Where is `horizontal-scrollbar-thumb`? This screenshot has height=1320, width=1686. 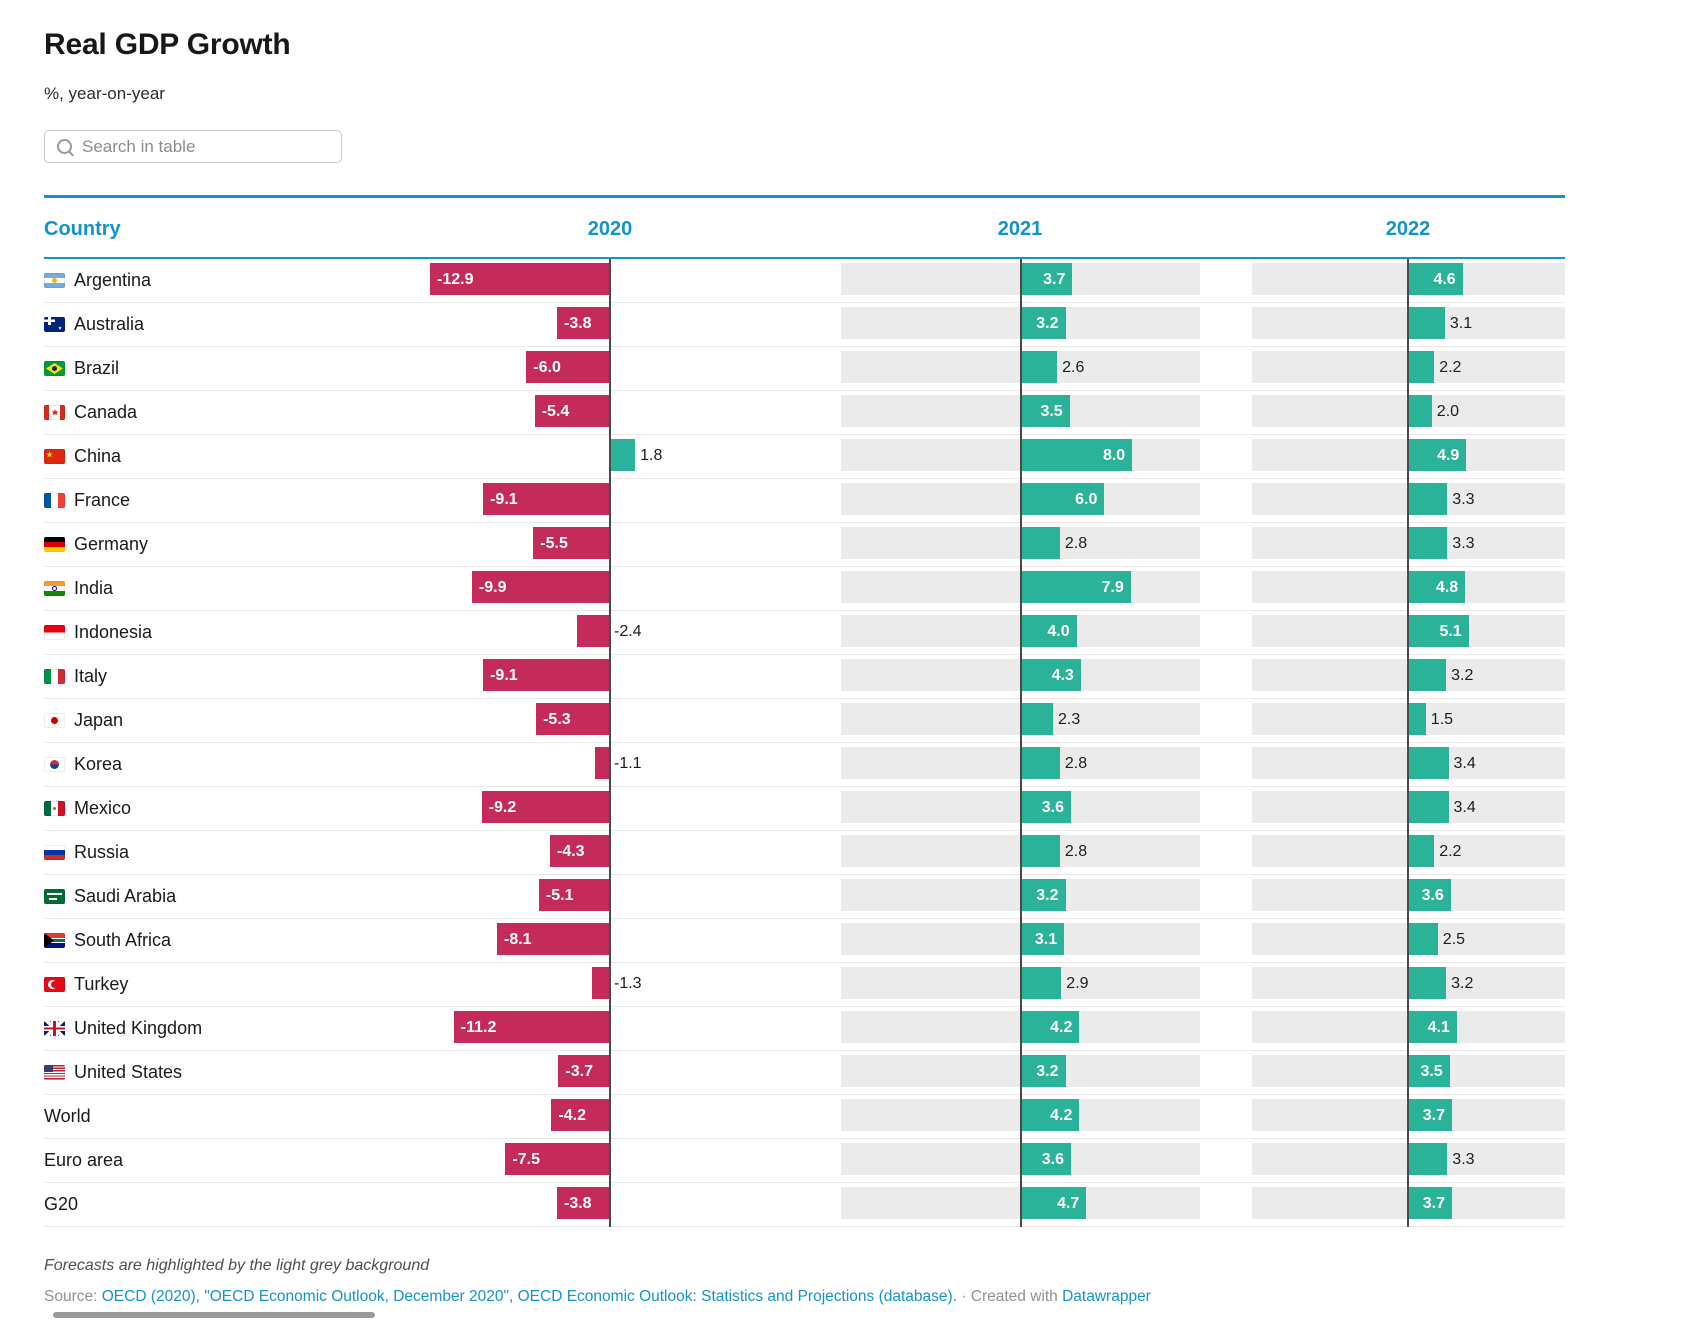
horizontal-scrollbar-thumb is located at coordinates (214, 1315).